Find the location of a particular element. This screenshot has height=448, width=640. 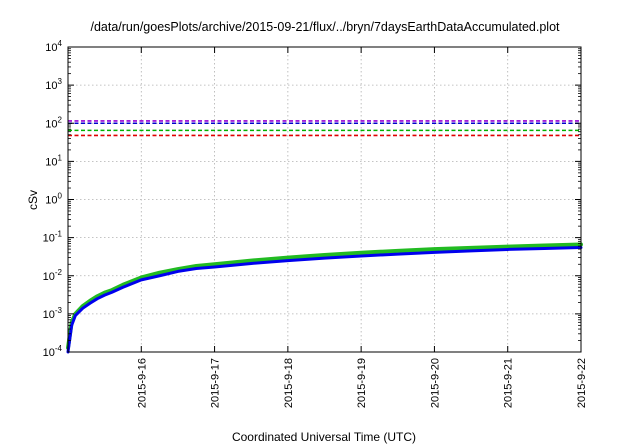

x-tick-label: 2015-9-21 is located at coordinates (509, 383).